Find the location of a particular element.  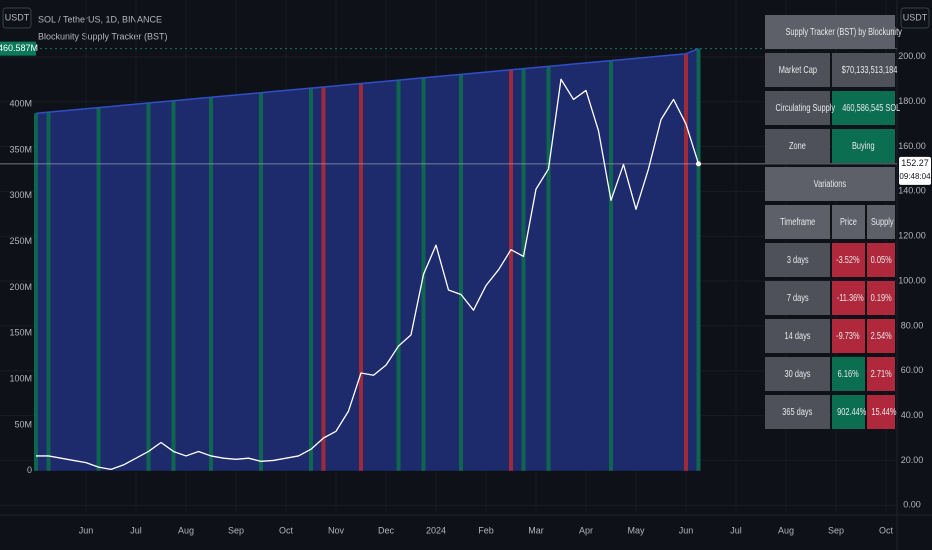

row-label-text: Zone is located at coordinates (797, 146).